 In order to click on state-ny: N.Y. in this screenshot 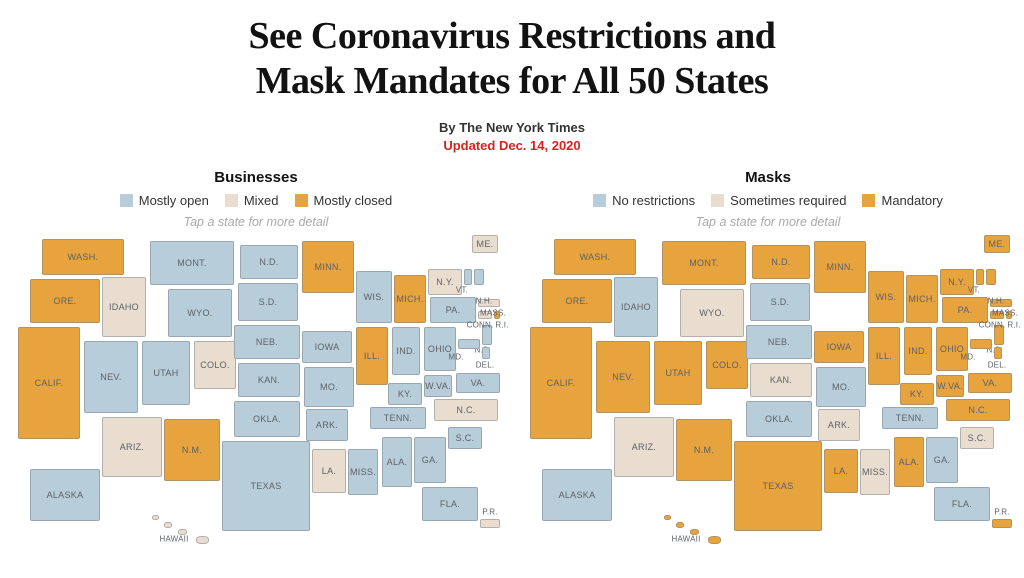, I will do `click(957, 281)`.